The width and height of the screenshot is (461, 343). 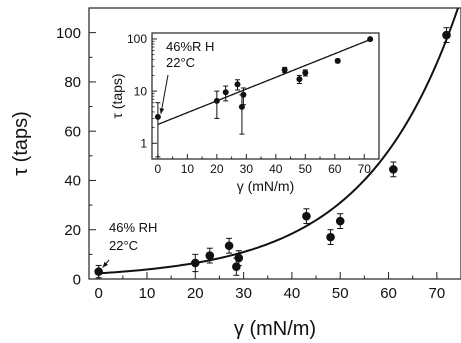 I want to click on inset-xtick-label: 50, so click(x=306, y=169).